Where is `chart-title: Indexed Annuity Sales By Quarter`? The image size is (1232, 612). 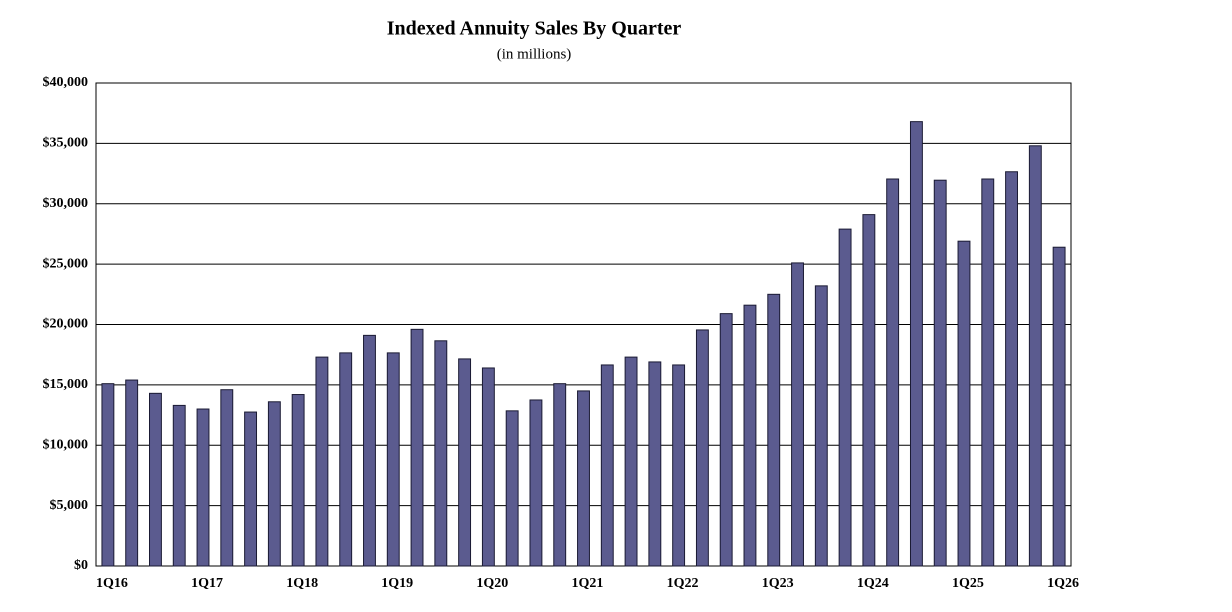
chart-title: Indexed Annuity Sales By Quarter is located at coordinates (534, 29).